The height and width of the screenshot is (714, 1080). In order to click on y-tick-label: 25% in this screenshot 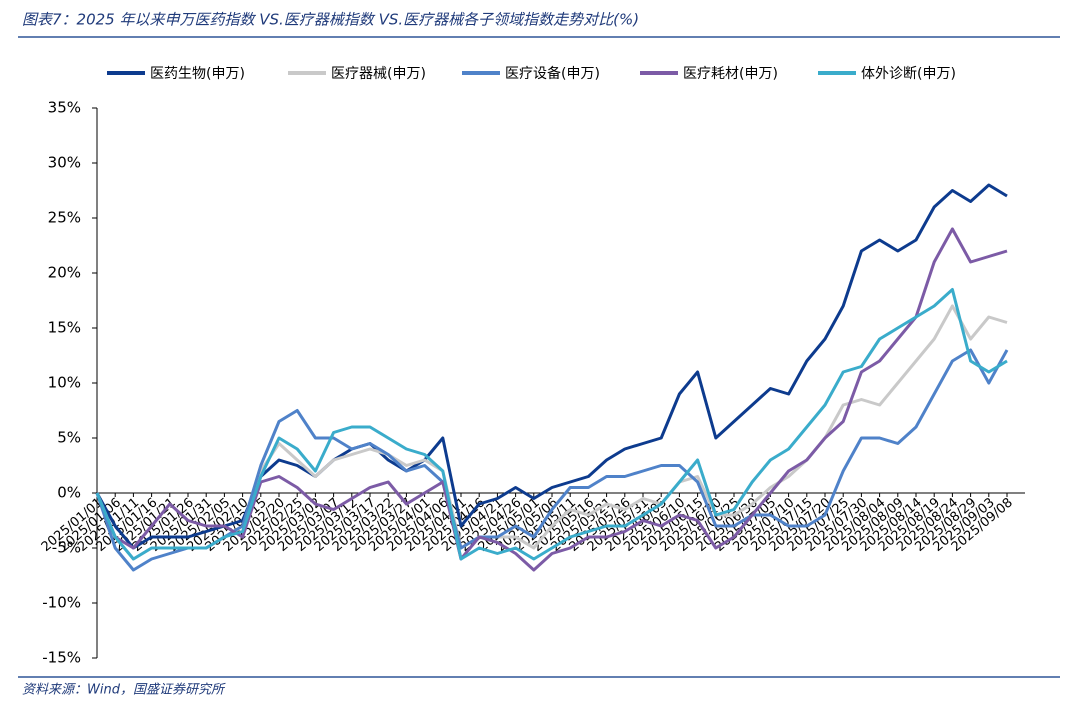, I will do `click(64, 218)`.